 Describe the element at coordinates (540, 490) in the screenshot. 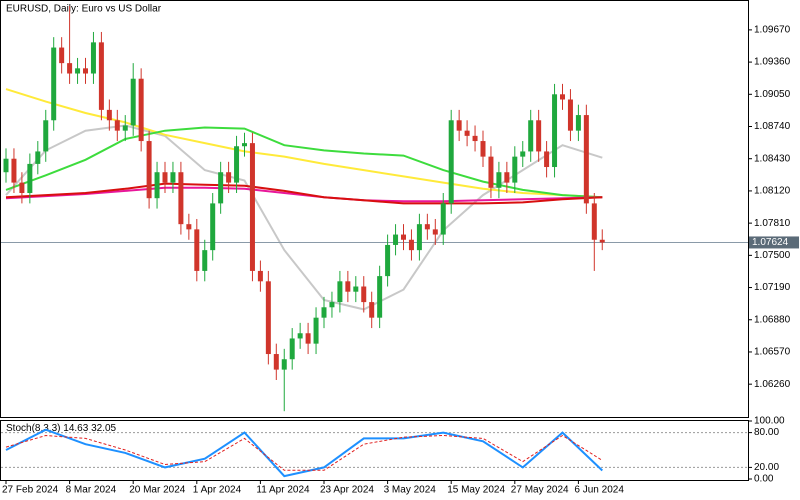

I see `x-tick-label: 27 May 2024` at that location.